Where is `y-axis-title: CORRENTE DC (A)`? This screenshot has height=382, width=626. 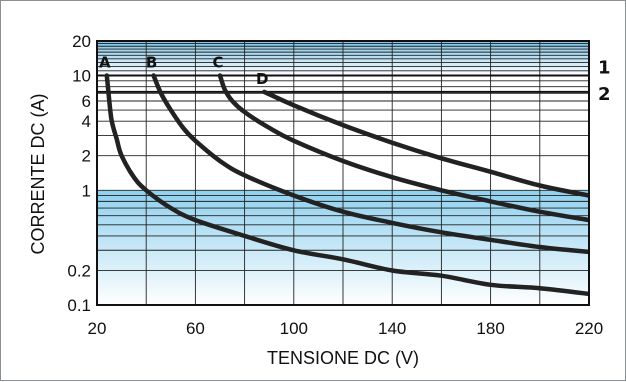
y-axis-title: CORRENTE DC (A) is located at coordinates (38, 174).